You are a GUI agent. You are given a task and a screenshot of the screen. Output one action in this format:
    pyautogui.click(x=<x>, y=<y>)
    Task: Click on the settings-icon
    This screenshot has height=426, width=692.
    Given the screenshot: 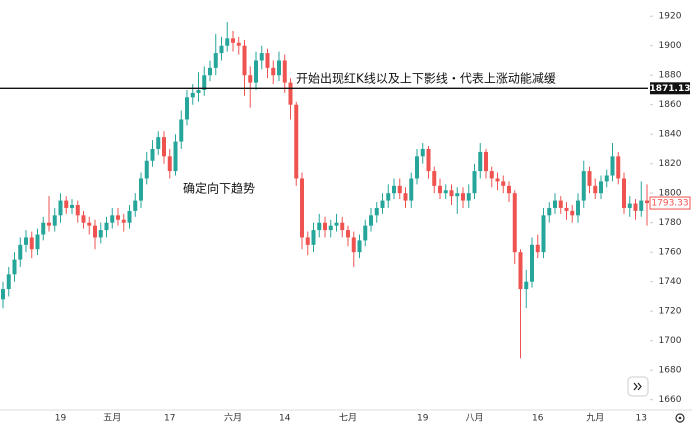 What is the action you would take?
    pyautogui.click(x=680, y=418)
    